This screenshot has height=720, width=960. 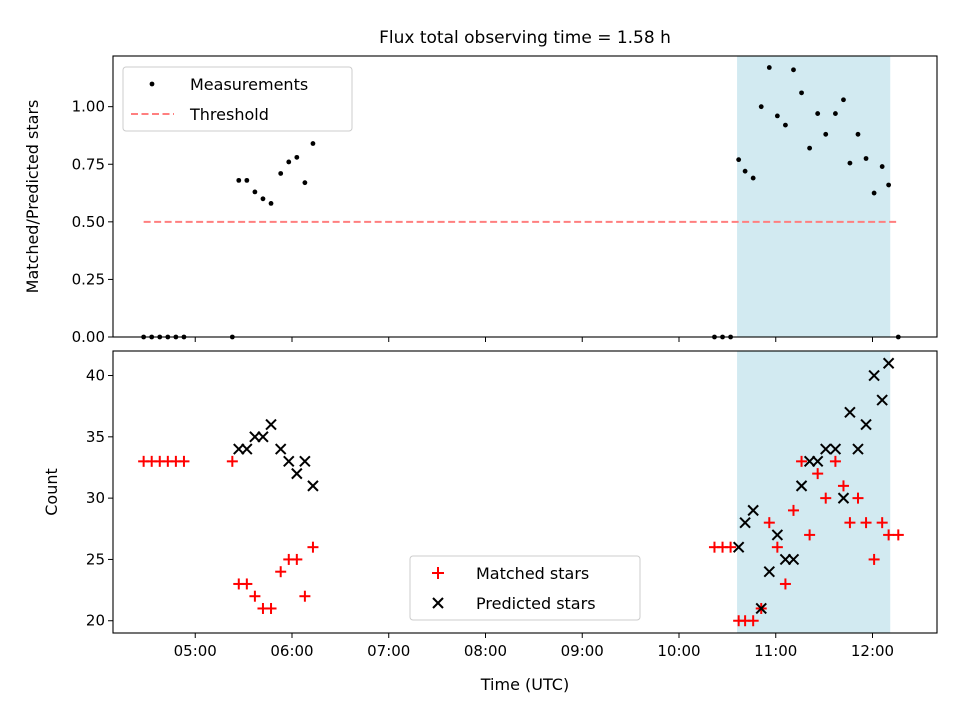 What do you see at coordinates (291, 651) in the screenshot?
I see `x-tick-label: 06:00` at bounding box center [291, 651].